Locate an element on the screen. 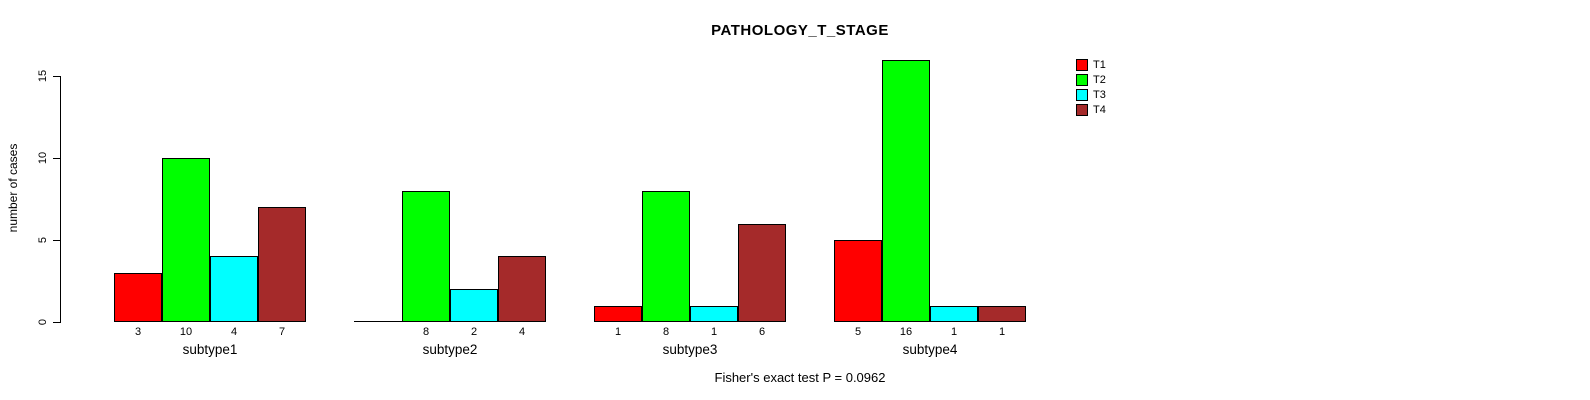 The height and width of the screenshot is (400, 1590). y-axis-tick-label: 10 is located at coordinates (43, 158).